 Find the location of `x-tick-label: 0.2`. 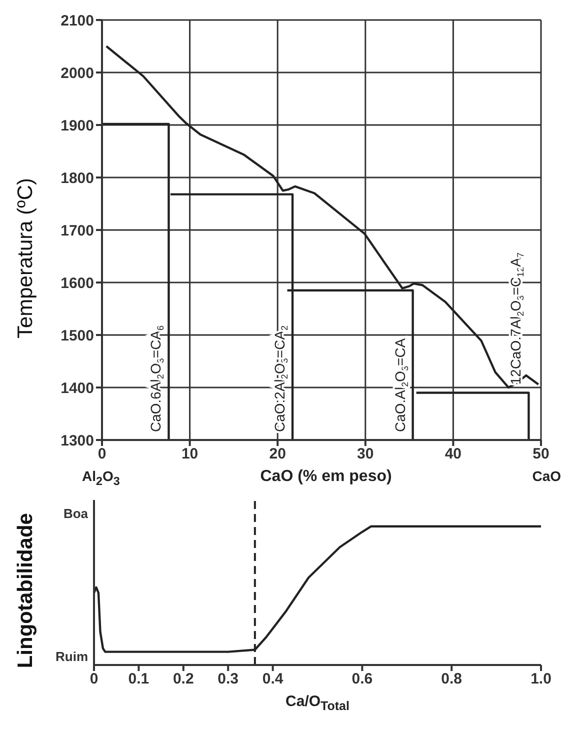

x-tick-label: 0.2 is located at coordinates (183, 679).